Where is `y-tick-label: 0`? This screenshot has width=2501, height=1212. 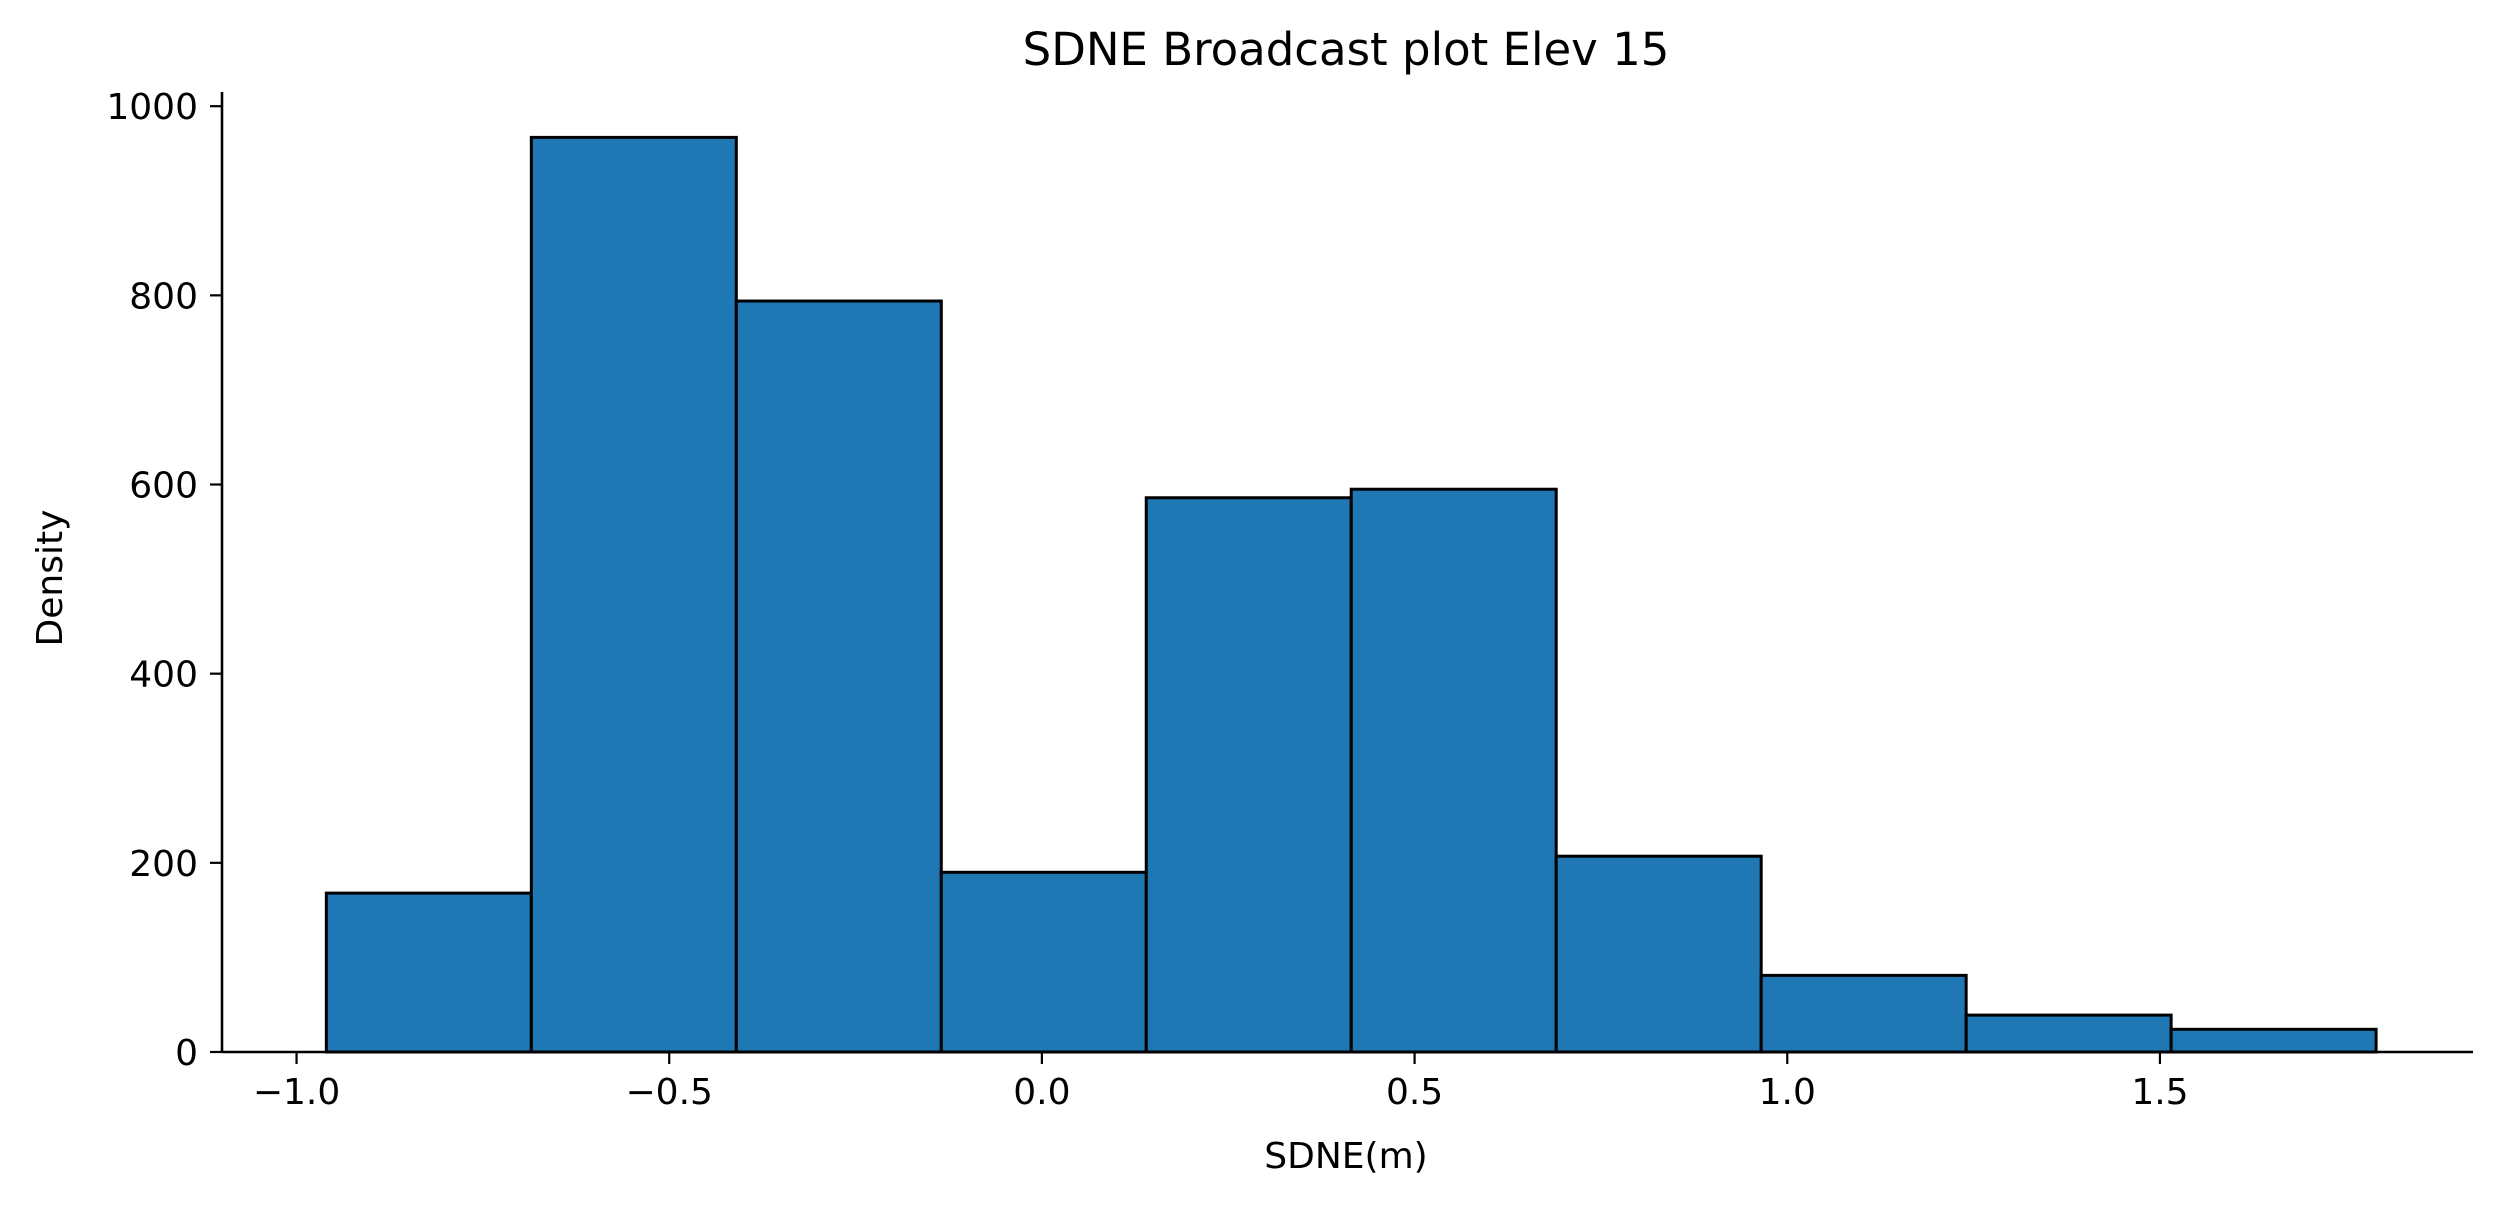 y-tick-label: 0 is located at coordinates (186, 1053).